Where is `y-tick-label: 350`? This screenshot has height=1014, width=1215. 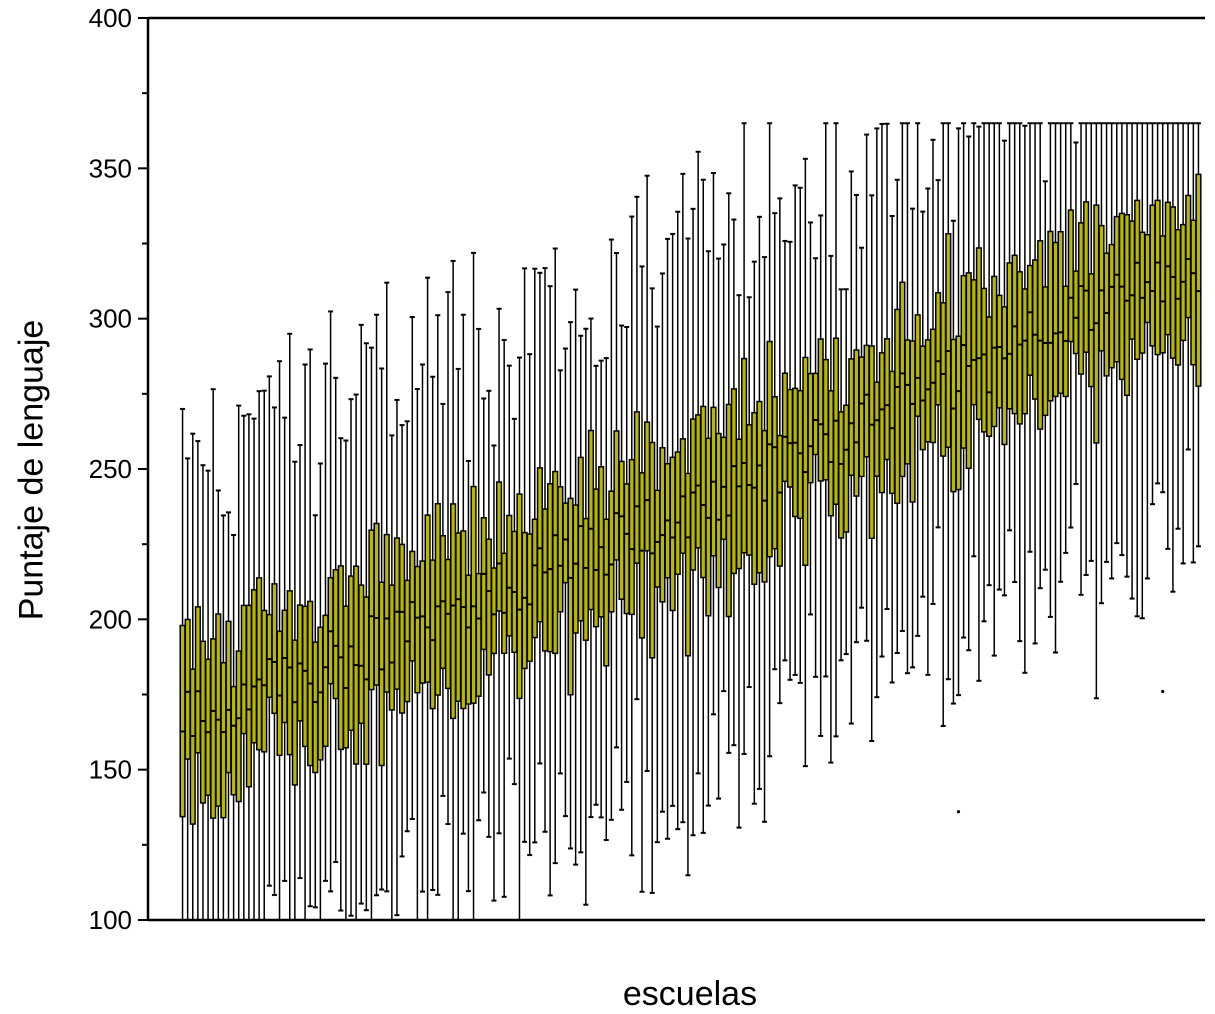 y-tick-label: 350 is located at coordinates (110, 168).